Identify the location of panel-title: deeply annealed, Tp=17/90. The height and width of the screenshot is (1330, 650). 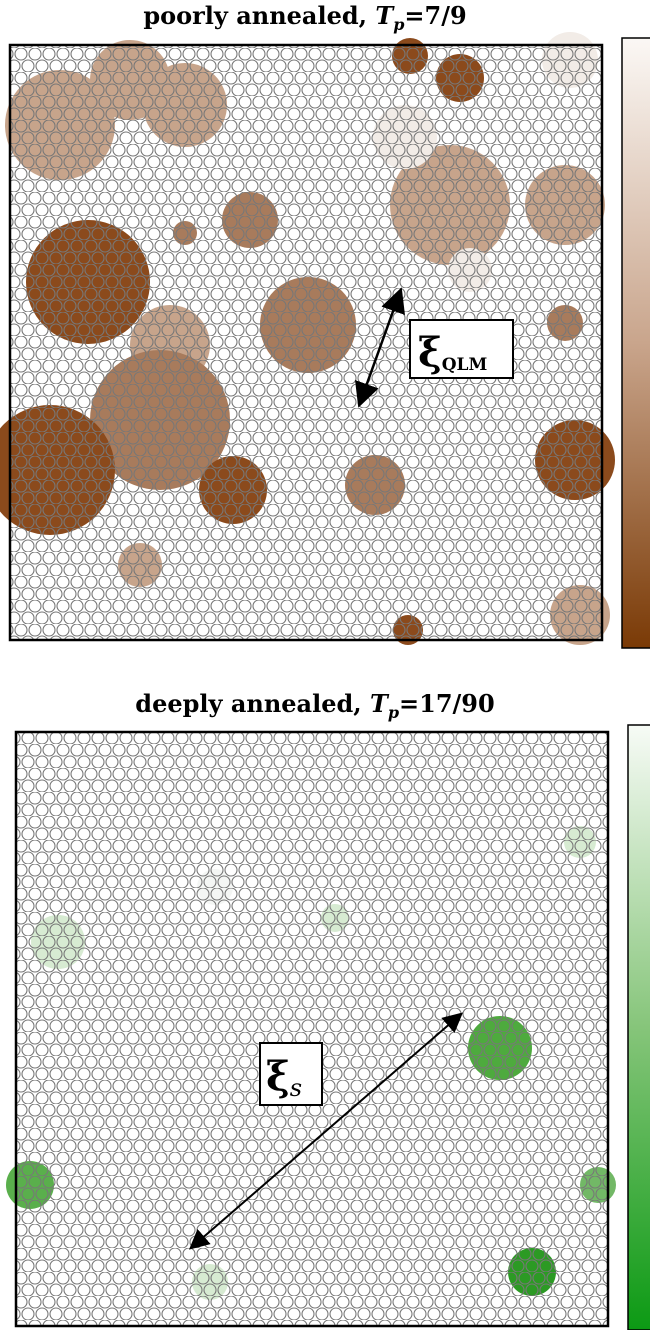
(314, 705).